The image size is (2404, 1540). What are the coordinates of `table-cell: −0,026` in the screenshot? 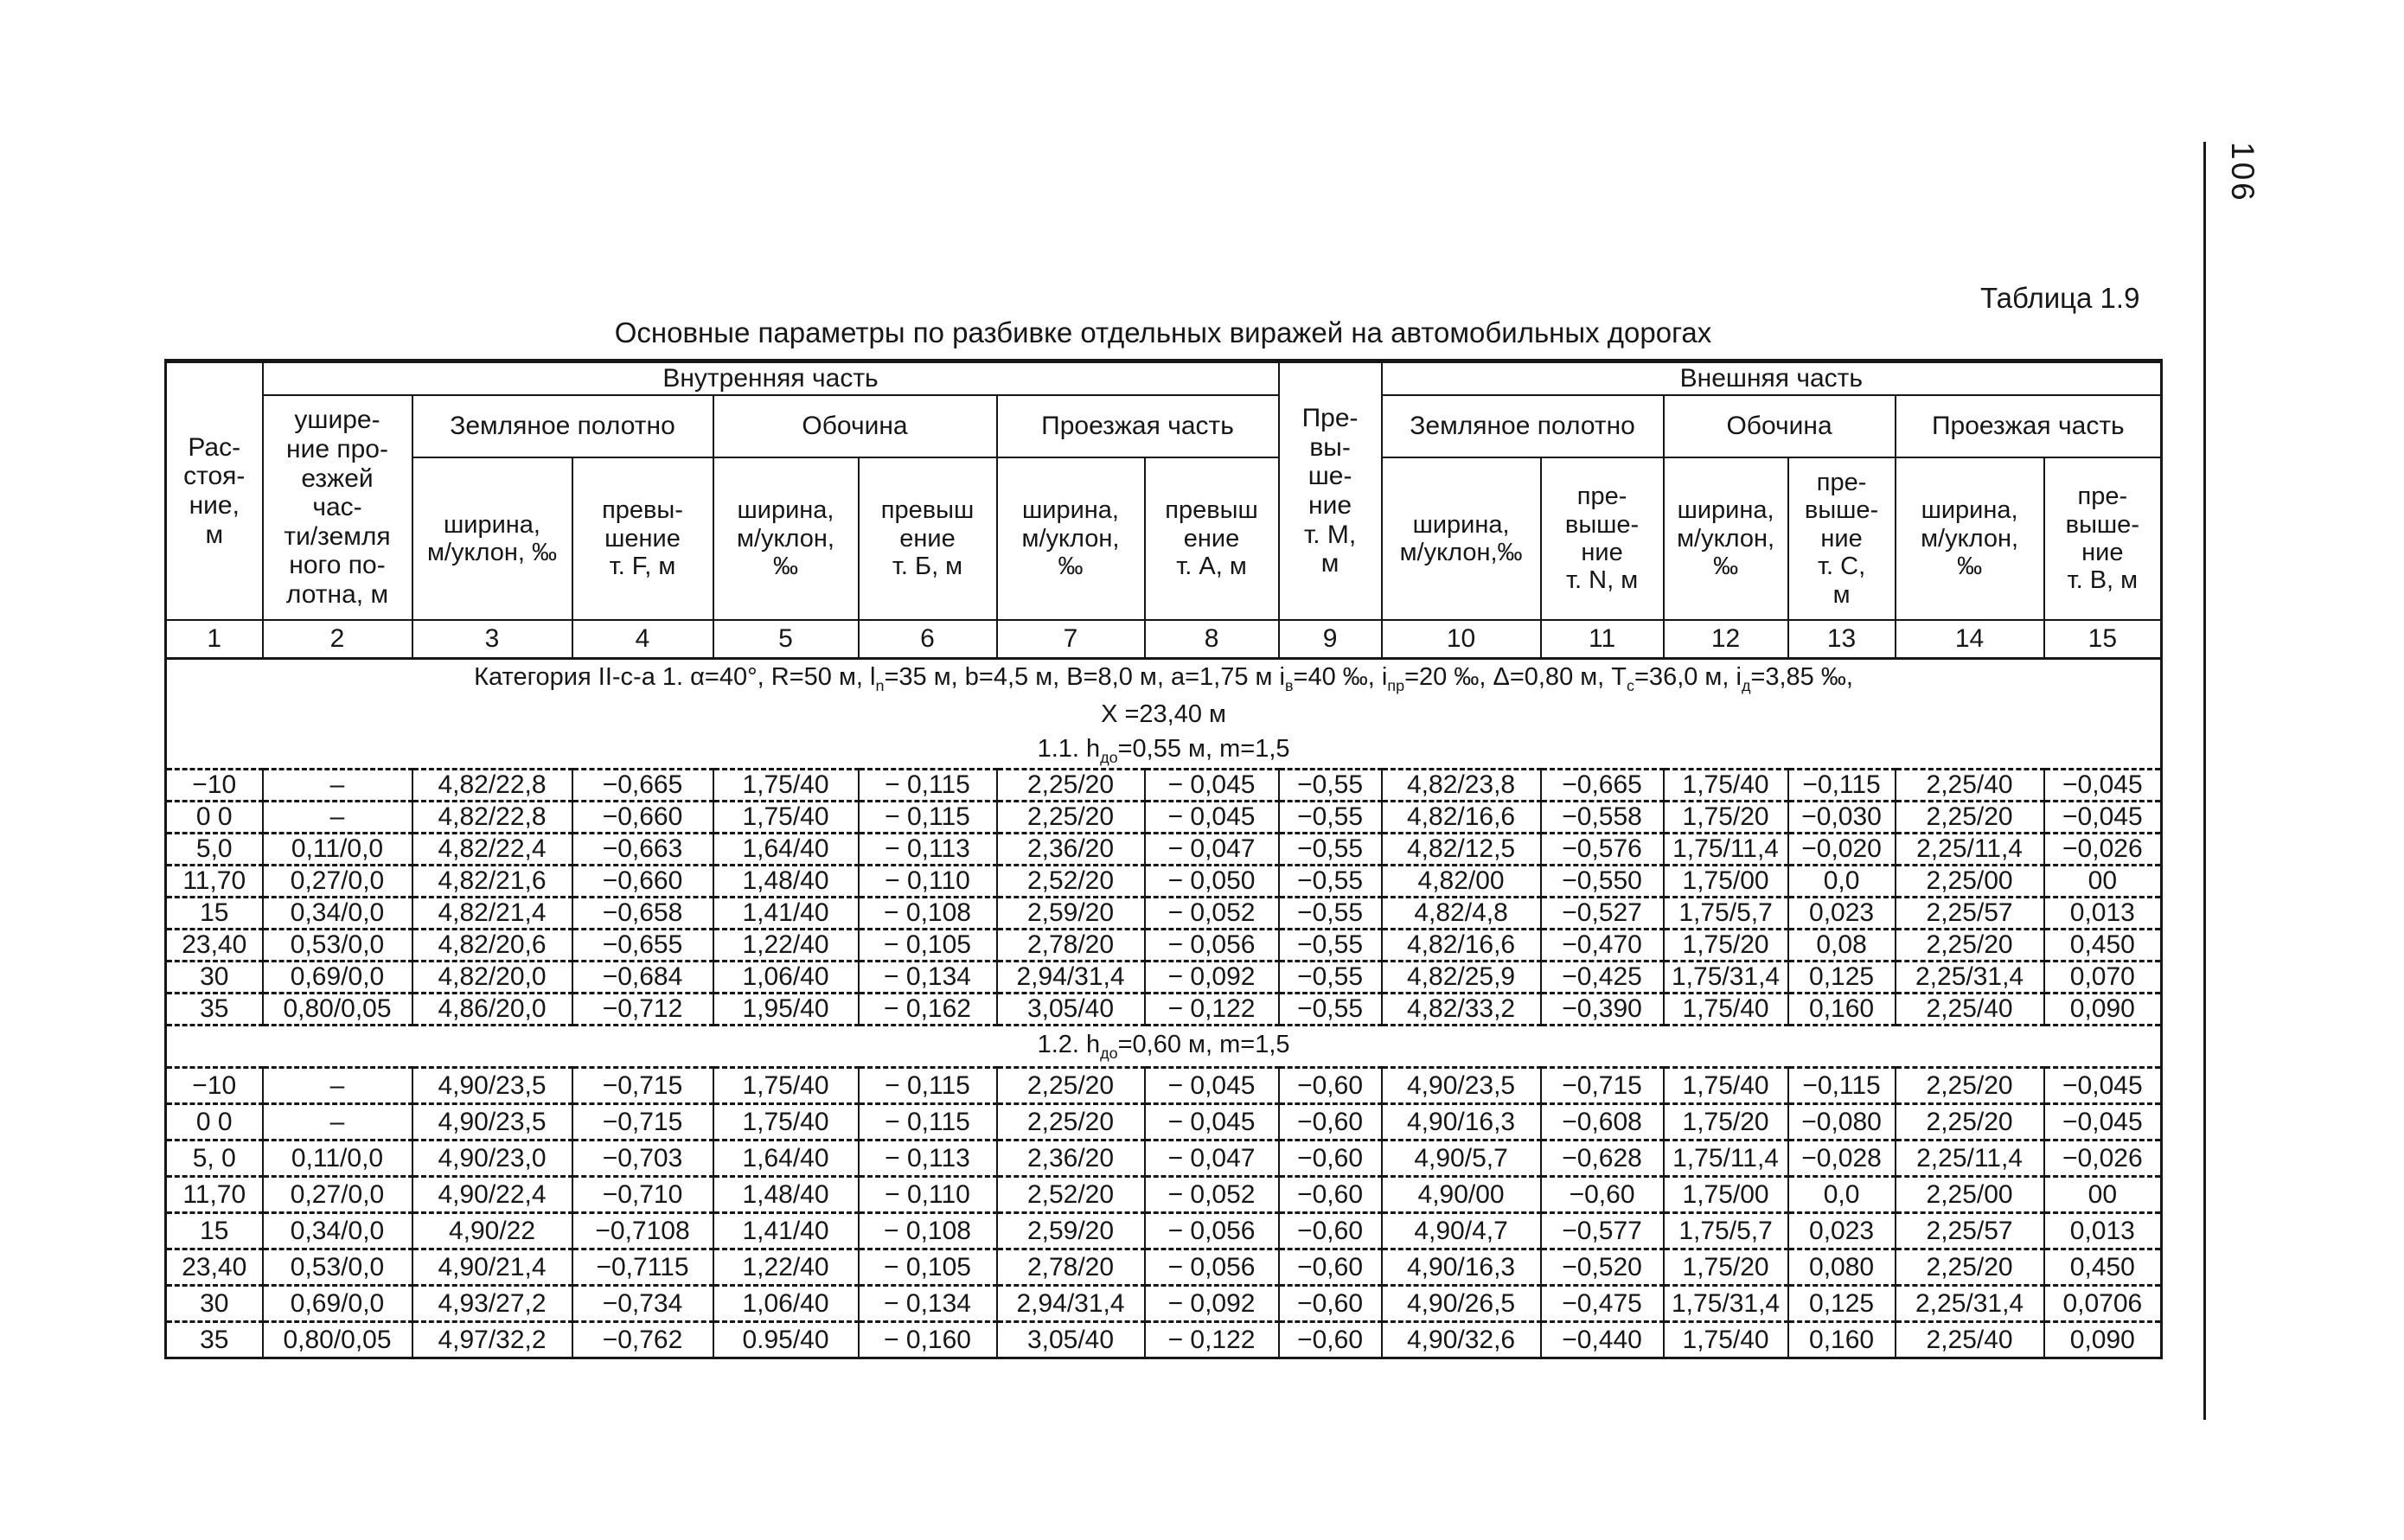 It's located at (2103, 849).